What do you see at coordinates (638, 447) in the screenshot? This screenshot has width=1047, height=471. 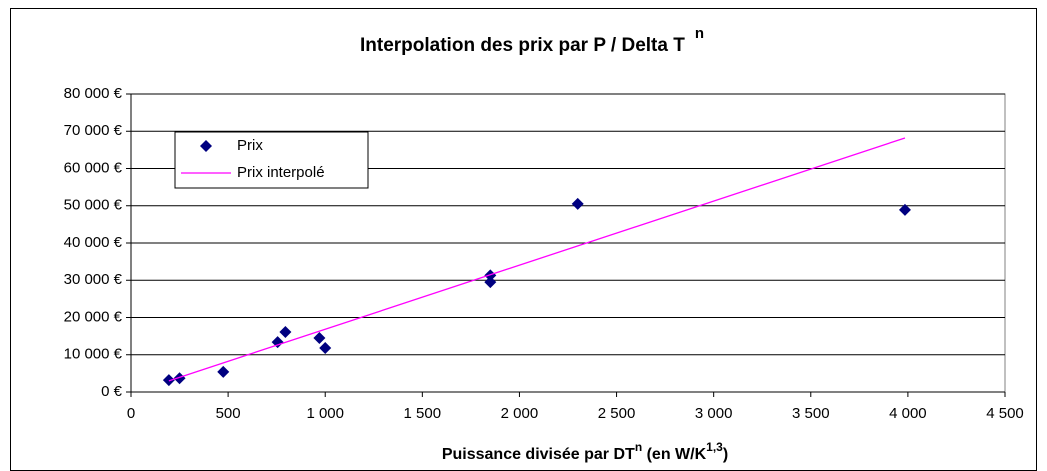 I see `x-label-sup: n` at bounding box center [638, 447].